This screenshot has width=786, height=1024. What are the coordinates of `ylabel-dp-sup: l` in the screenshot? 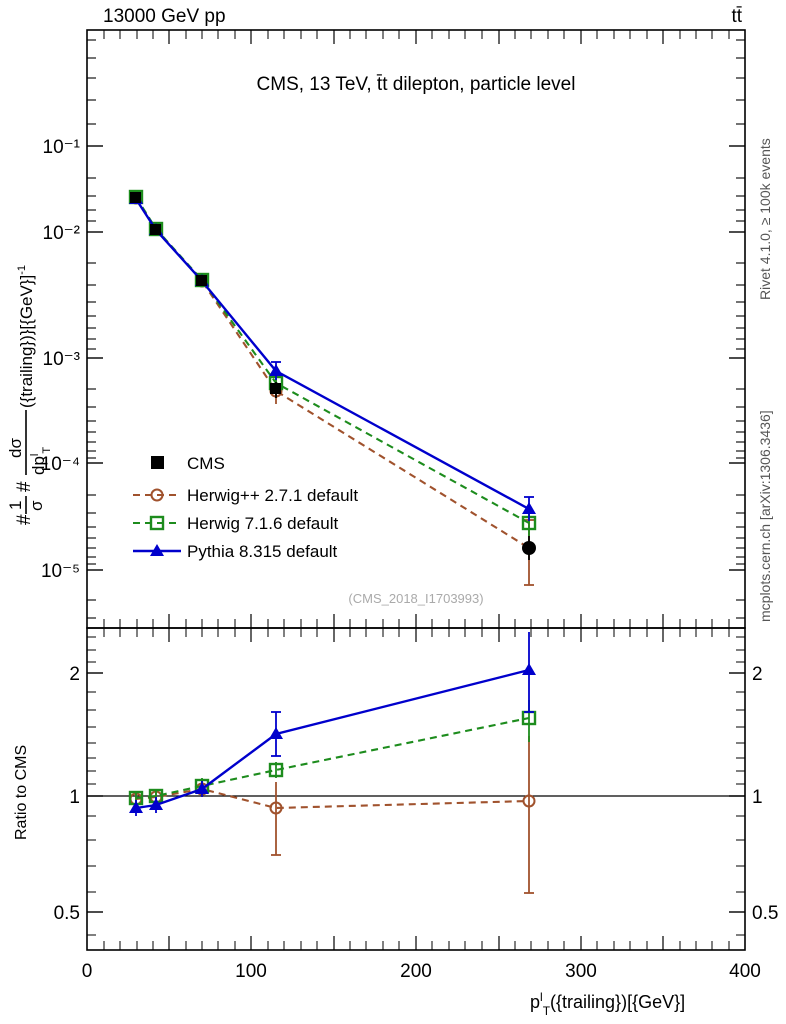 It's located at (35, 455).